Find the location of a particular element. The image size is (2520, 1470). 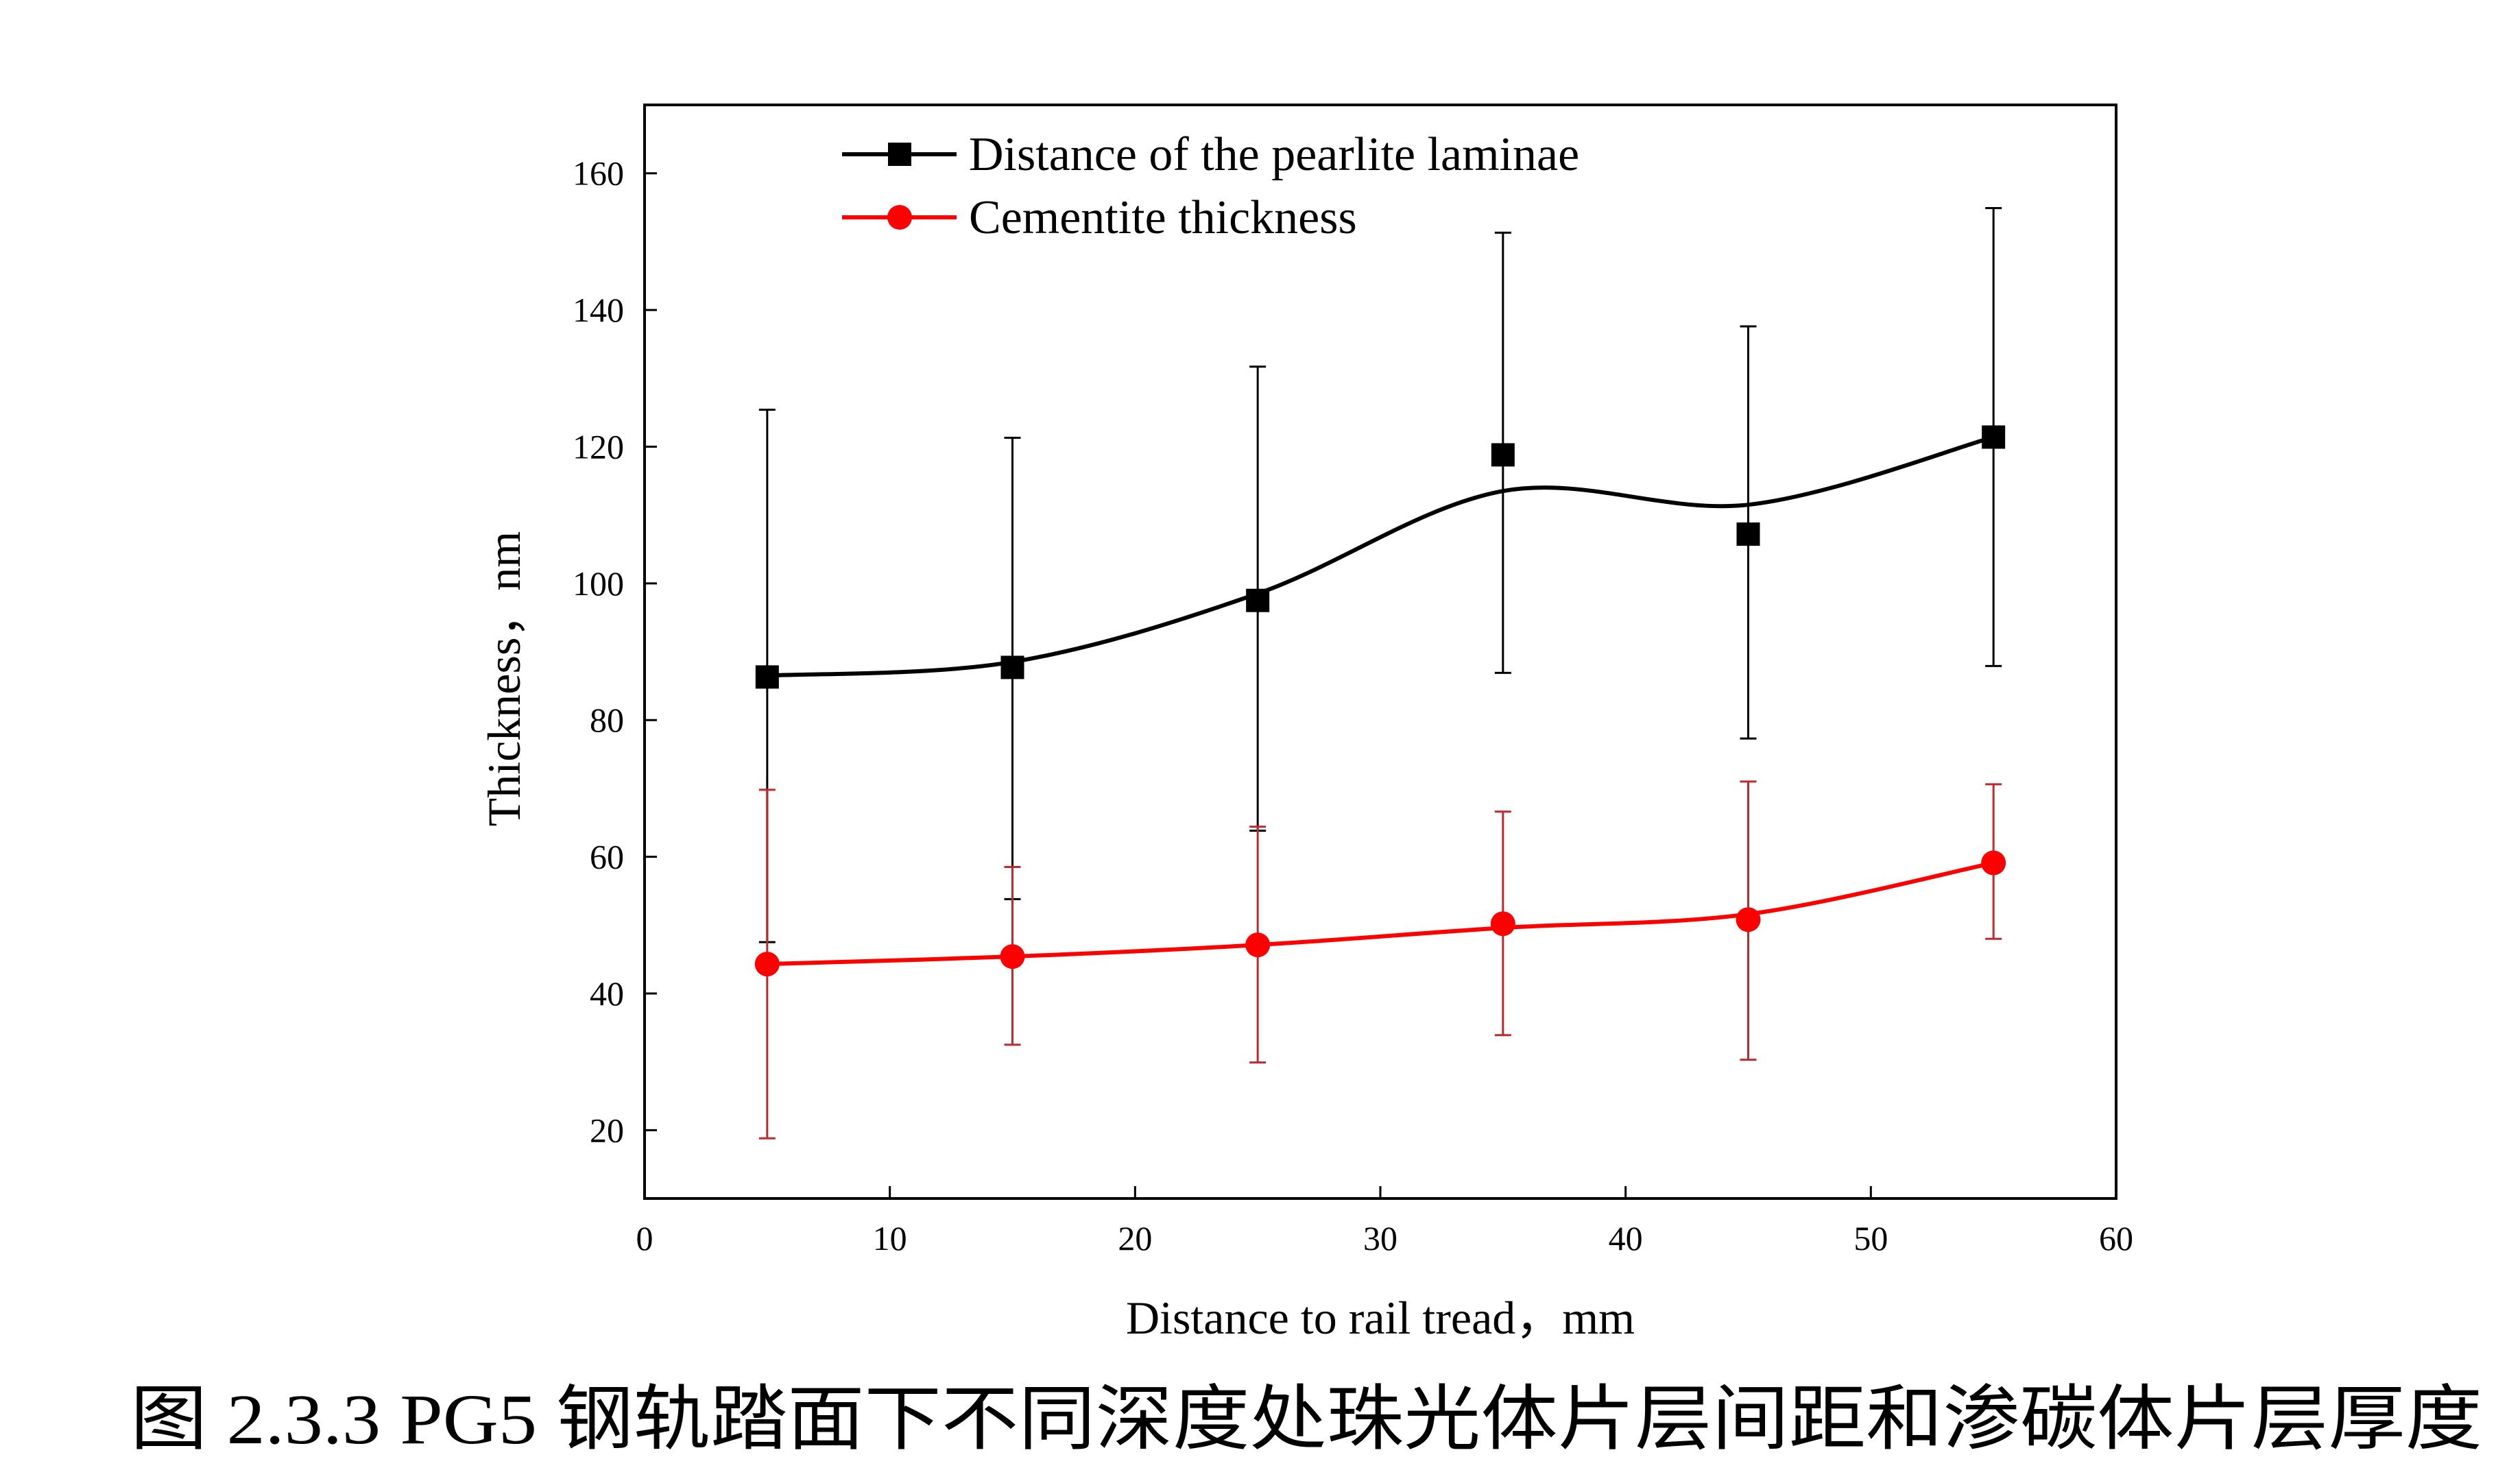

y-tick-label: 140 is located at coordinates (598, 310).